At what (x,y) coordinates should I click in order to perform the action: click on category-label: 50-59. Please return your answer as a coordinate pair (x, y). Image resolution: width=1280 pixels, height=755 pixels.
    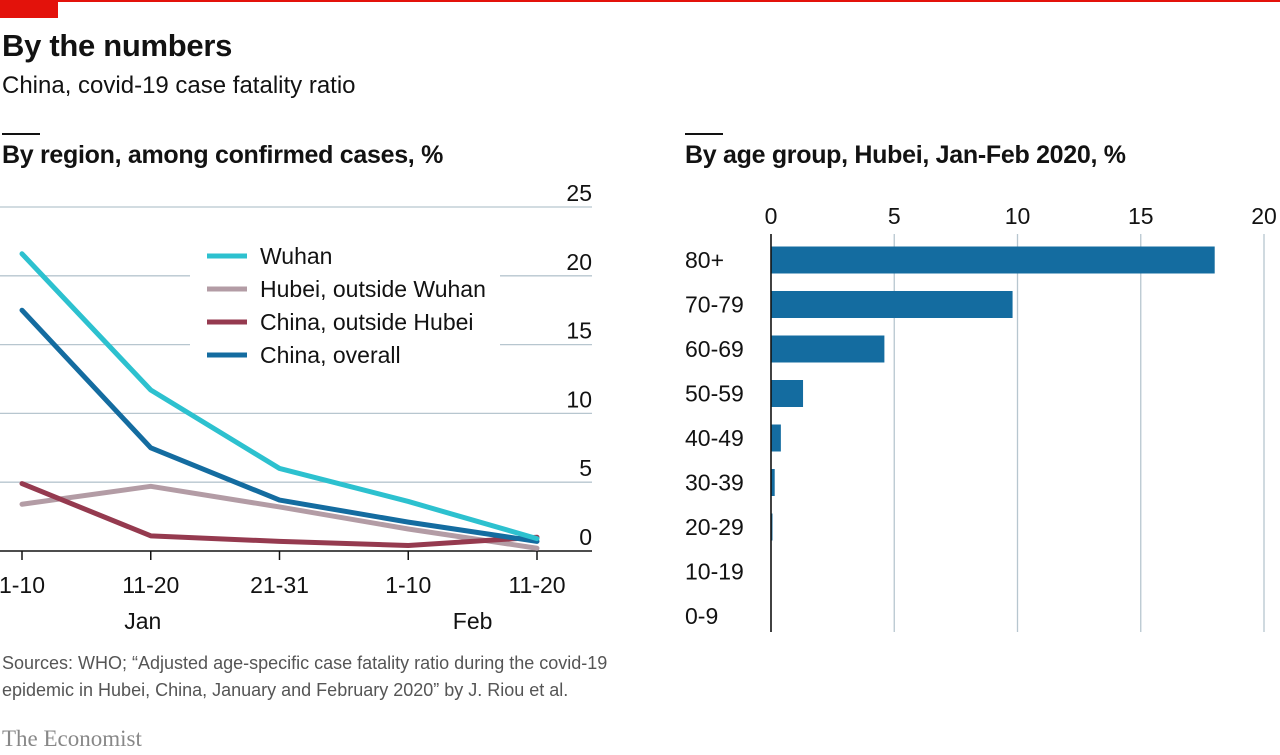
    Looking at the image, I should click on (714, 394).